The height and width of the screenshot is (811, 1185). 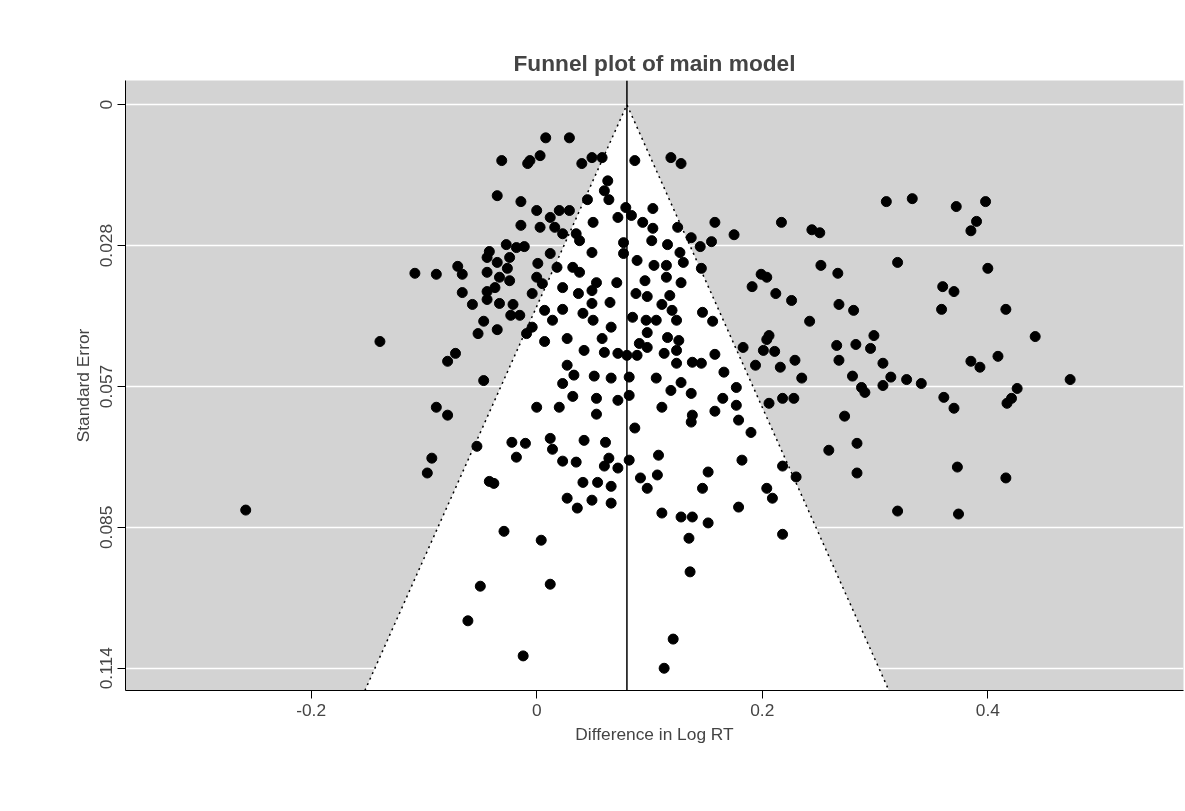 What do you see at coordinates (106, 527) in the screenshot?
I see `y-tick-label: 0.085` at bounding box center [106, 527].